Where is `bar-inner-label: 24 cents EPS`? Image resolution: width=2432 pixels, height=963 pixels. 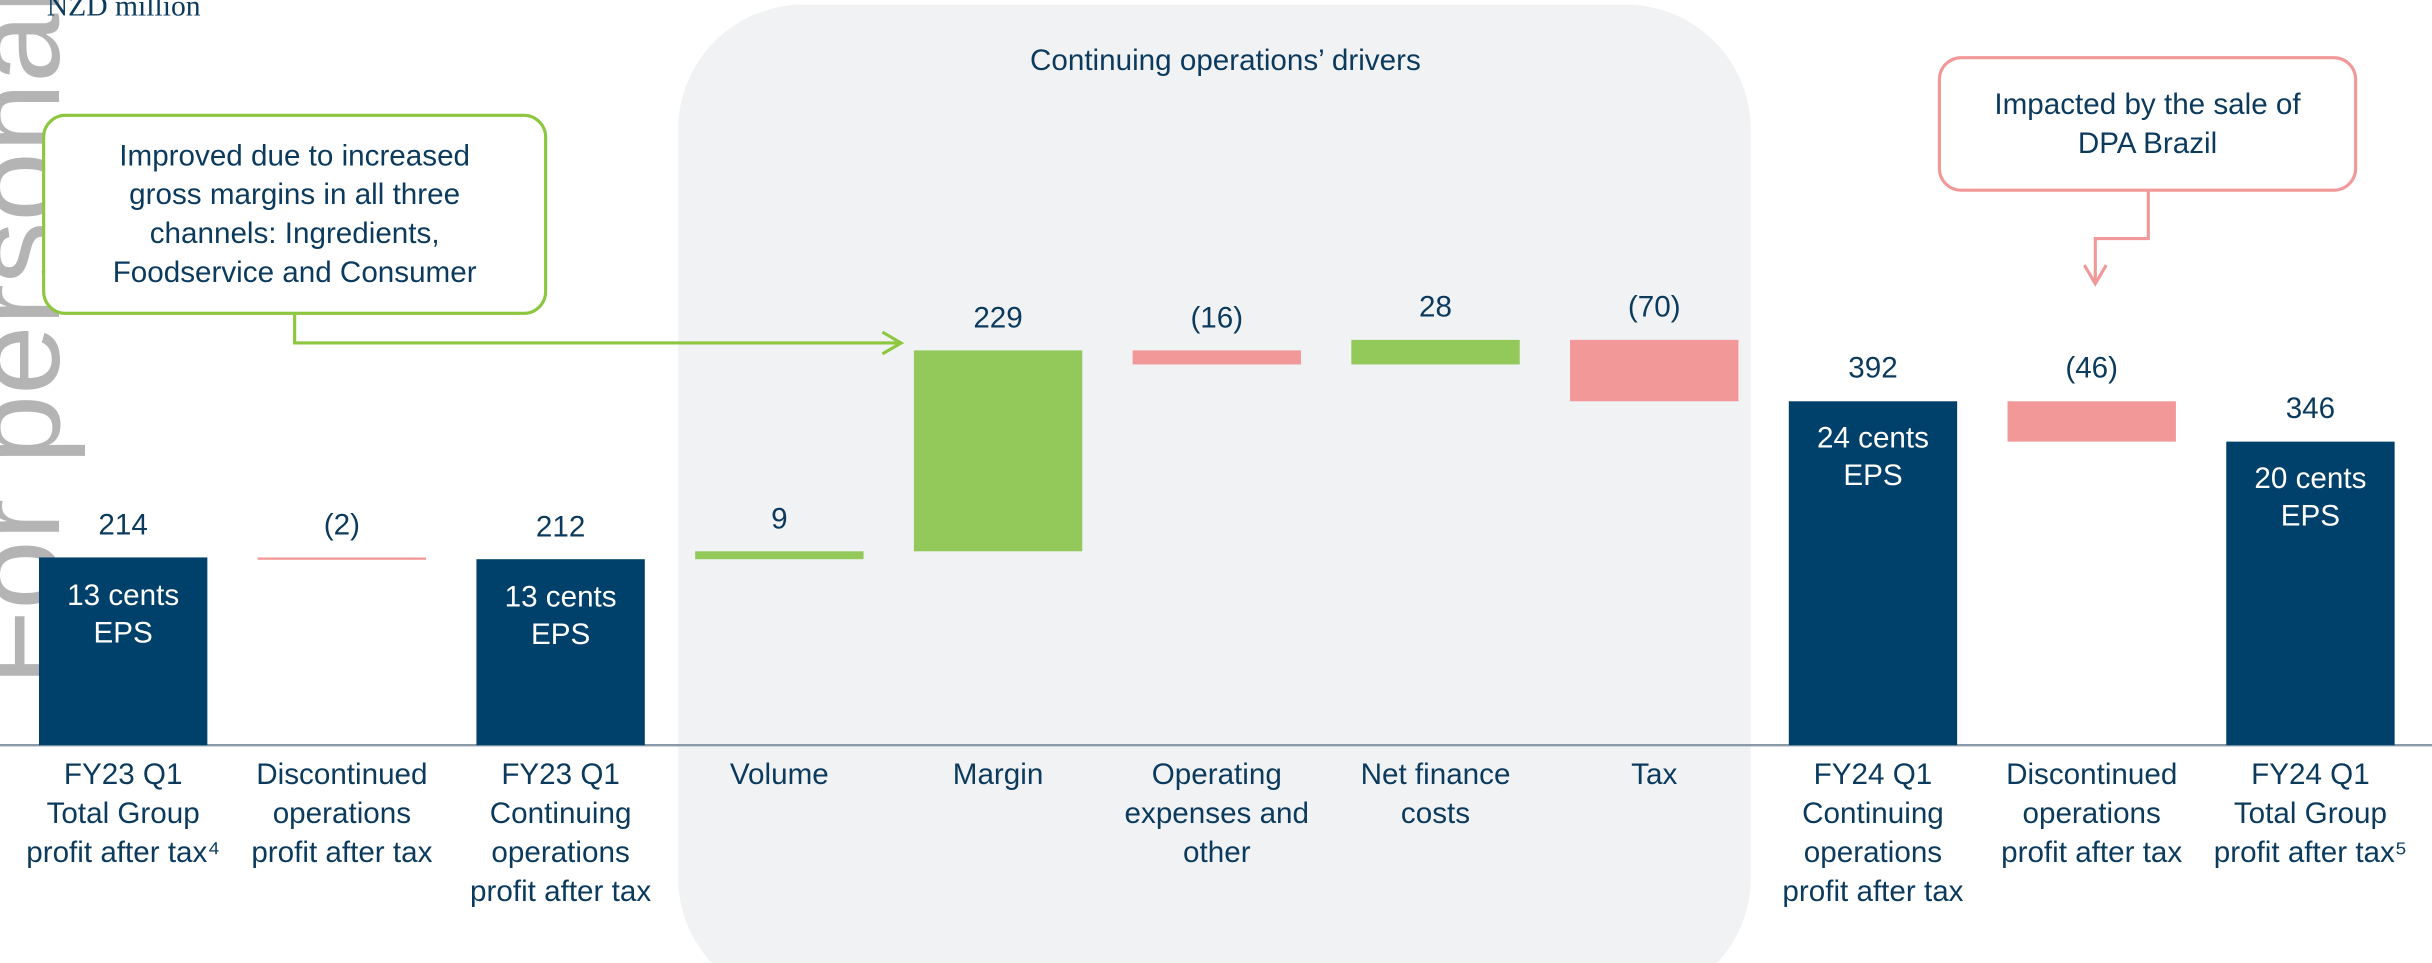 bar-inner-label: 24 cents EPS is located at coordinates (1872, 458).